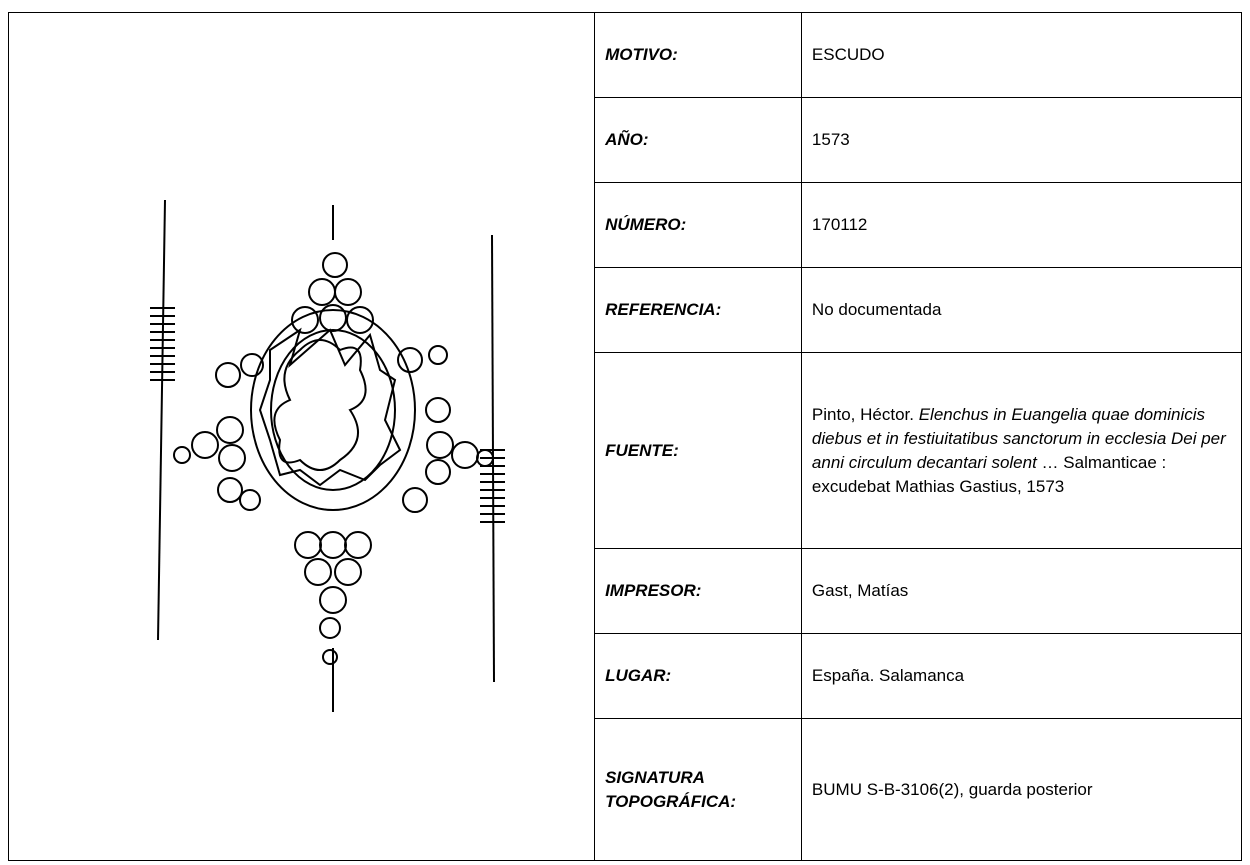 This screenshot has width=1250, height=865. I want to click on table-row: IMPRESOR: Gast, Matías, so click(626, 591).